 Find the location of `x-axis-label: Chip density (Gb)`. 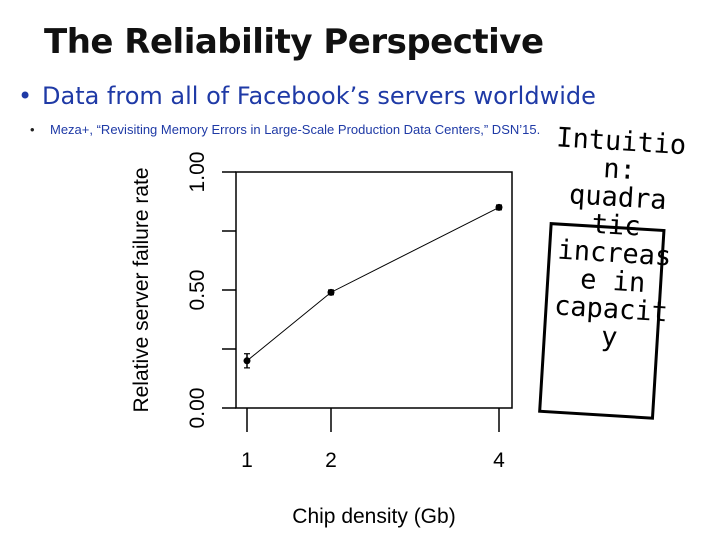

x-axis-label: Chip density (Gb) is located at coordinates (373, 516).